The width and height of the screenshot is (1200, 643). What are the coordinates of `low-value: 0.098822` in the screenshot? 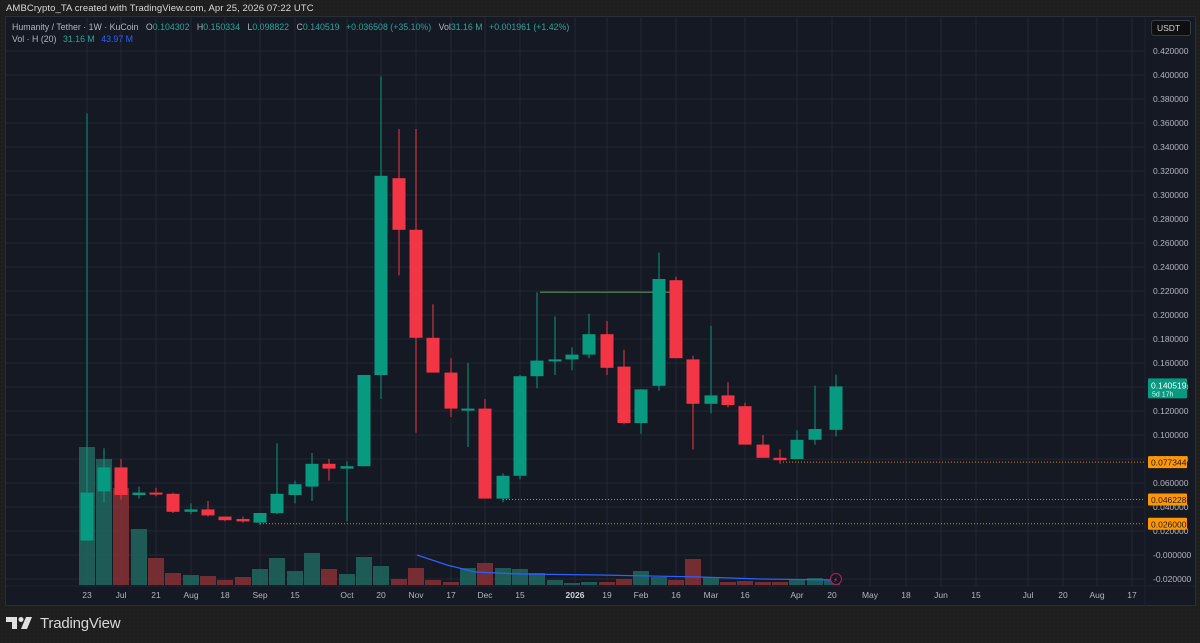 It's located at (271, 27).